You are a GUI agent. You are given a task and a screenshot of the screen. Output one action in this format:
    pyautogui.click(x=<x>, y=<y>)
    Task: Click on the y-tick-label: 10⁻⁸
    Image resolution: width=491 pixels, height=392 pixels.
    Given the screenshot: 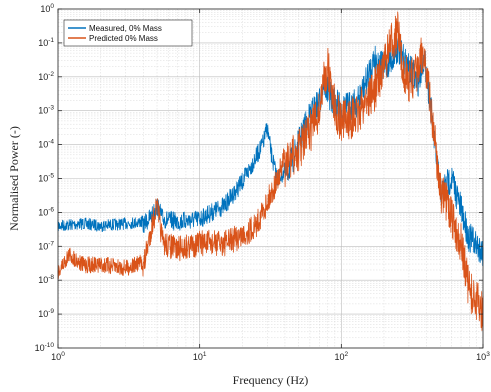 What is the action you would take?
    pyautogui.click(x=46, y=279)
    